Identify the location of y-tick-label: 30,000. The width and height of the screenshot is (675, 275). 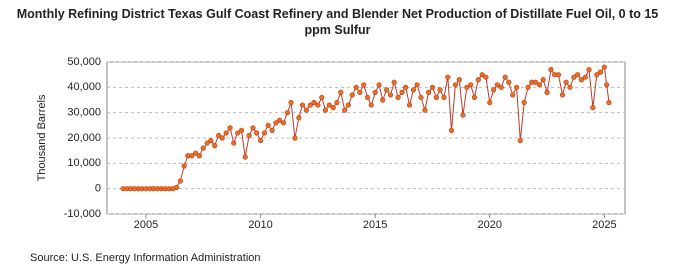
(84, 113).